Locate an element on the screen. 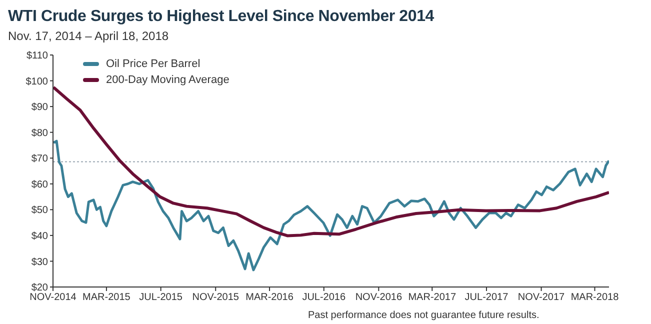 The image size is (651, 324). y-tick-label: $20 is located at coordinates (39, 288).